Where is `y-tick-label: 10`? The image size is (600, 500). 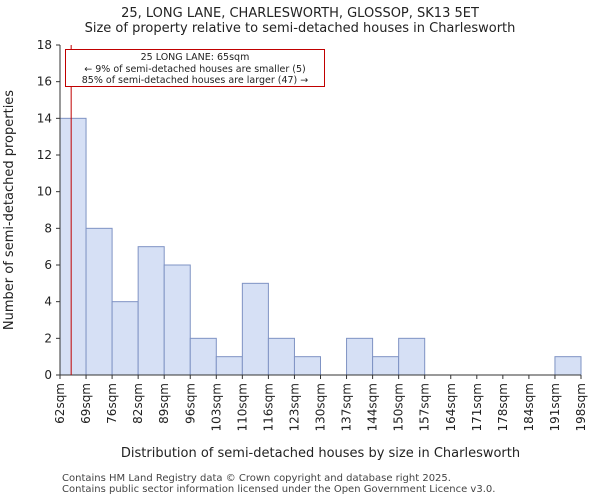 y-tick-label: 10 is located at coordinates (44, 192).